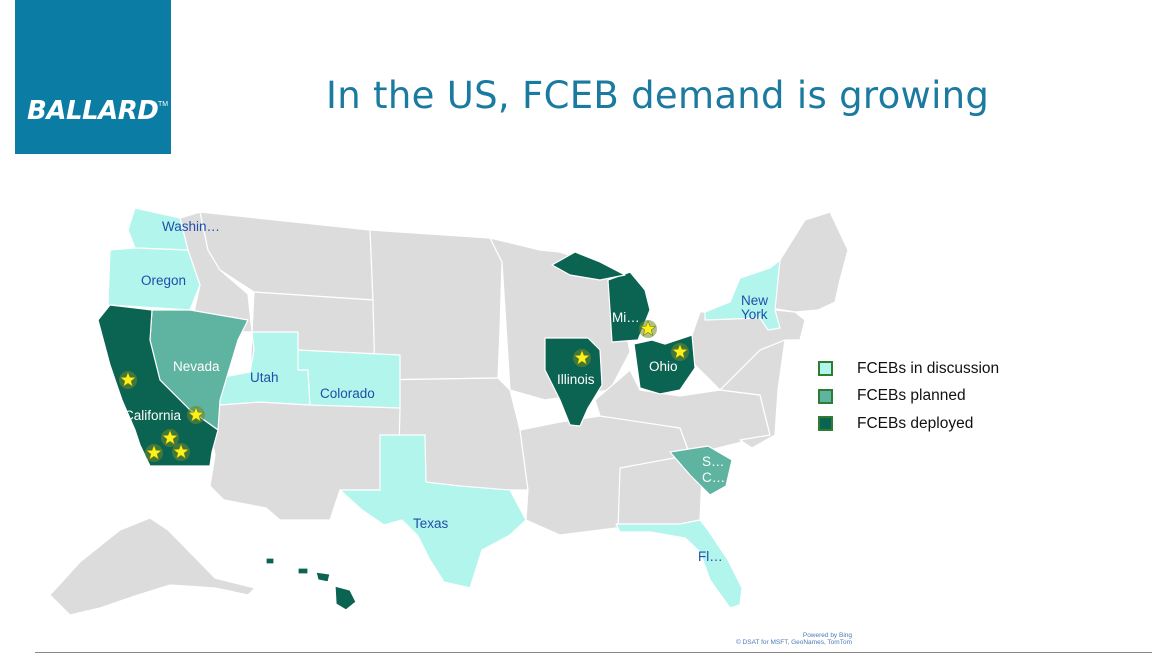 The height and width of the screenshot is (671, 1171). I want to click on label-texas: Texas, so click(431, 523).